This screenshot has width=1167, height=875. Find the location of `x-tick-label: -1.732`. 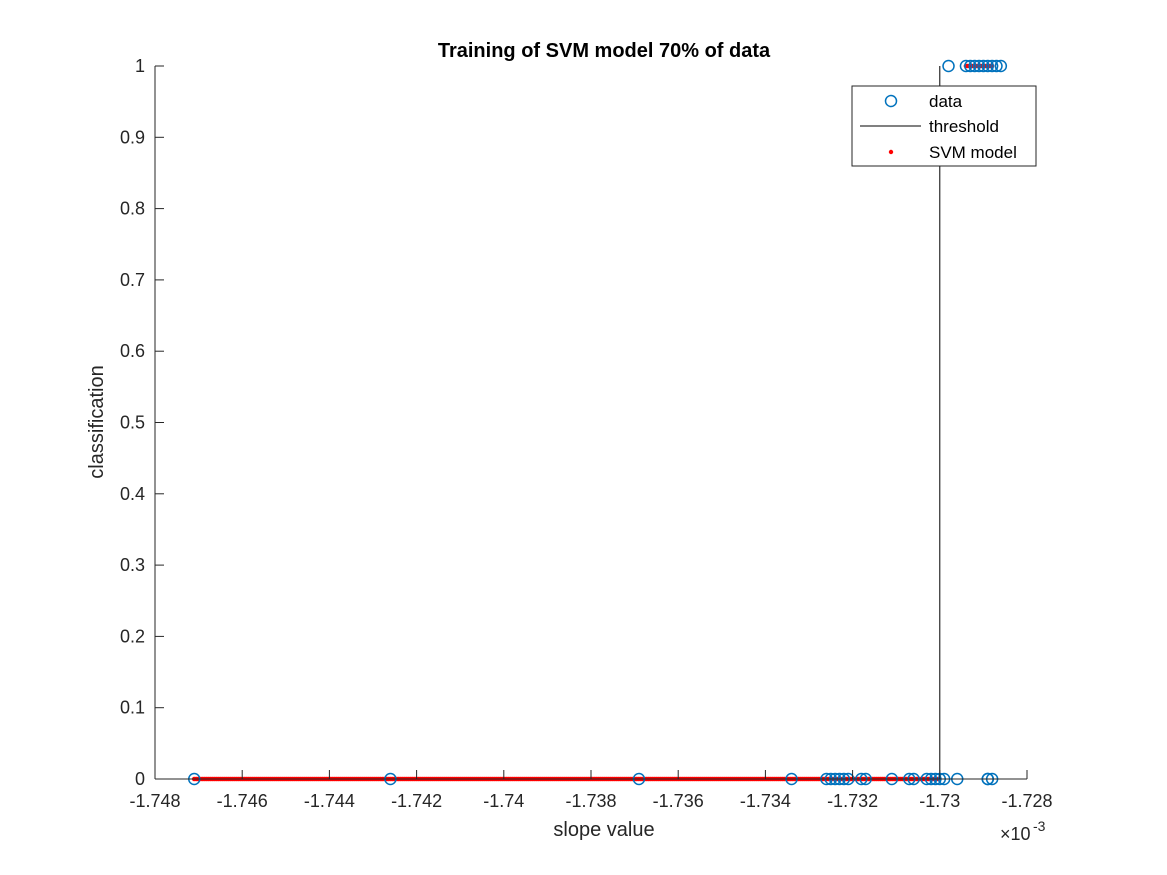

x-tick-label: -1.732 is located at coordinates (852, 801).